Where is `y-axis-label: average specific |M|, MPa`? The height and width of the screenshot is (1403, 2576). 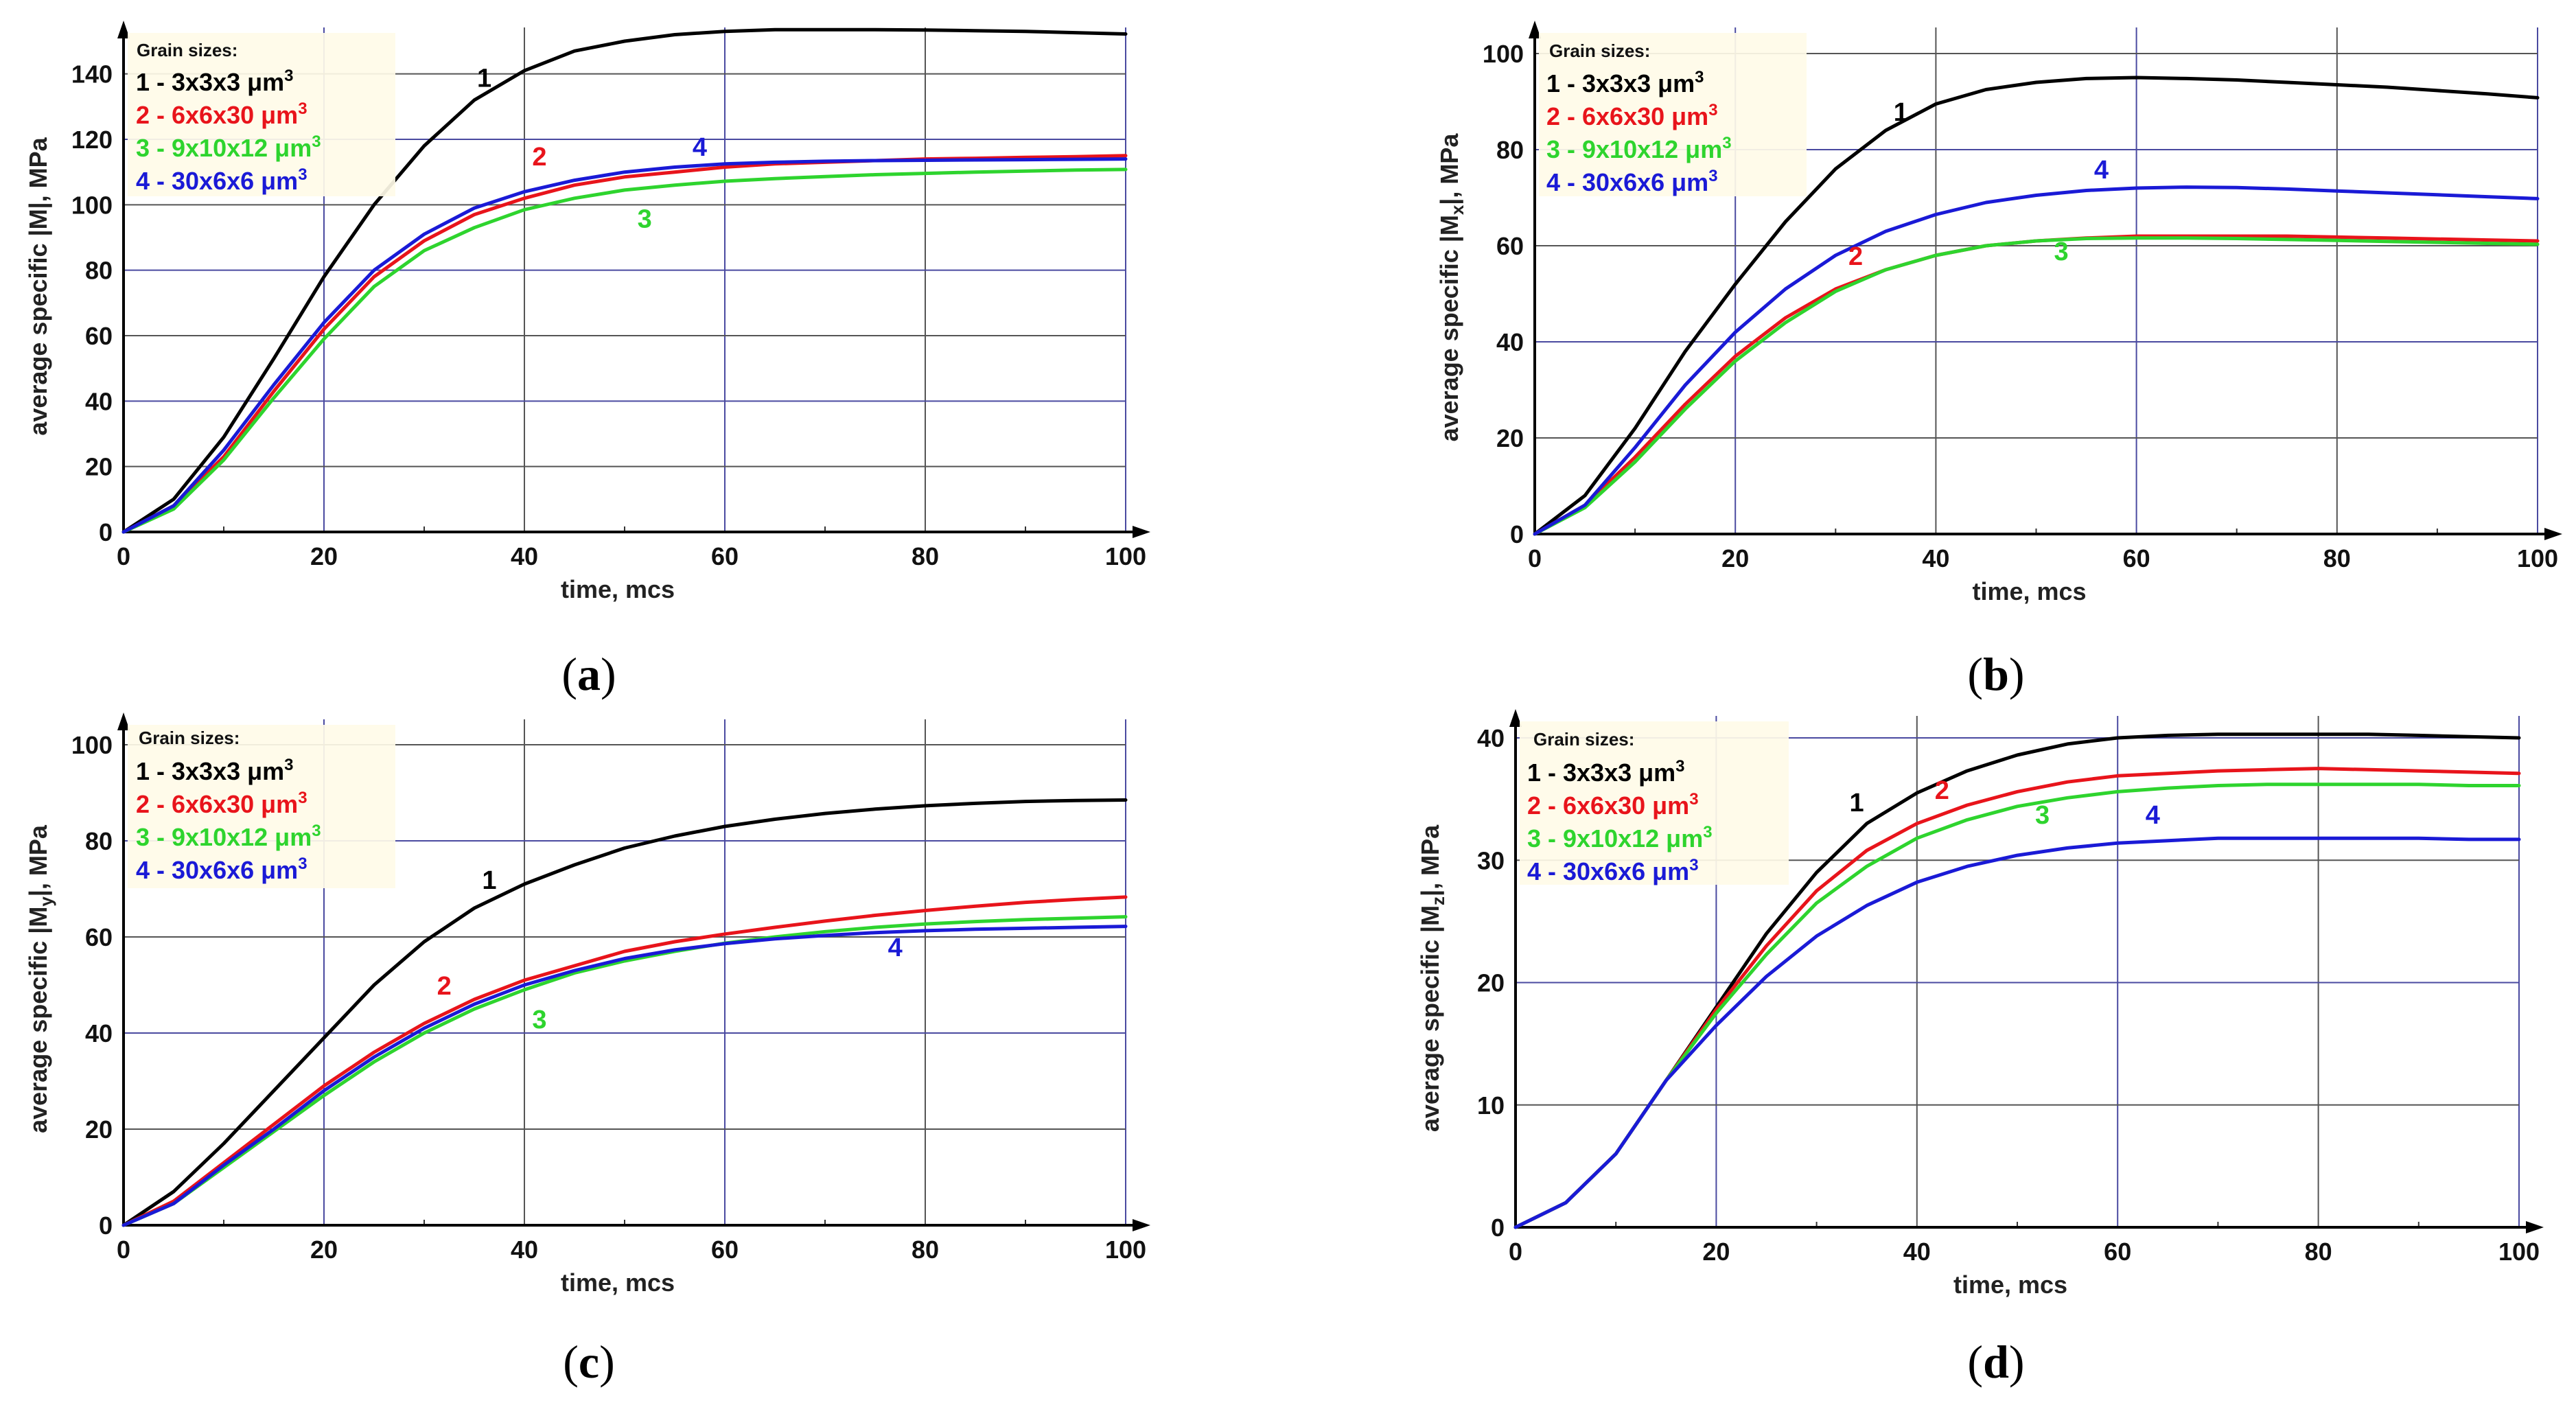
y-axis-label: average specific |M|, MPa is located at coordinates (38, 286).